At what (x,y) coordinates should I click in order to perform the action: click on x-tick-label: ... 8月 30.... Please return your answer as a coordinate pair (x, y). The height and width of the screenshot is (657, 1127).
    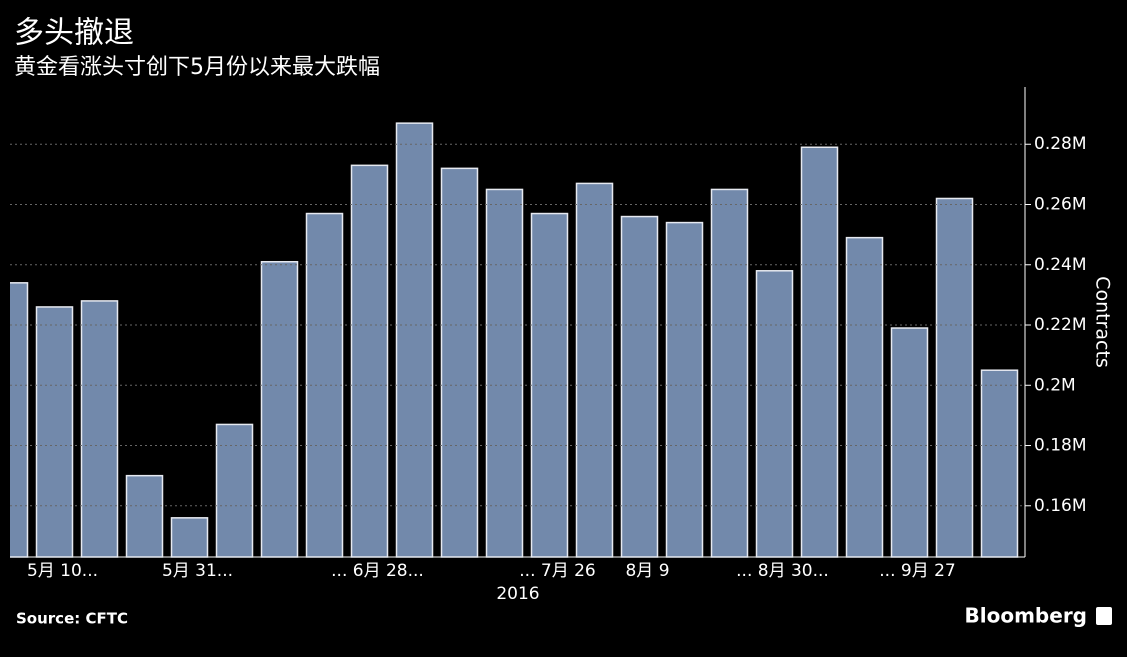
    Looking at the image, I should click on (782, 571).